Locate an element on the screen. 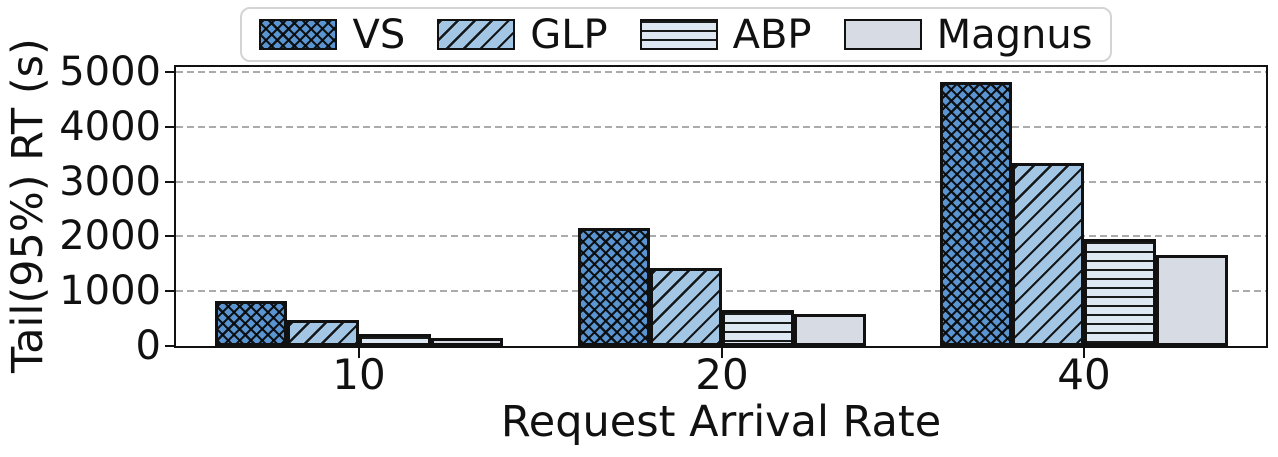 The height and width of the screenshot is (457, 1278). x-tick-label-20: 20 is located at coordinates (722, 374).